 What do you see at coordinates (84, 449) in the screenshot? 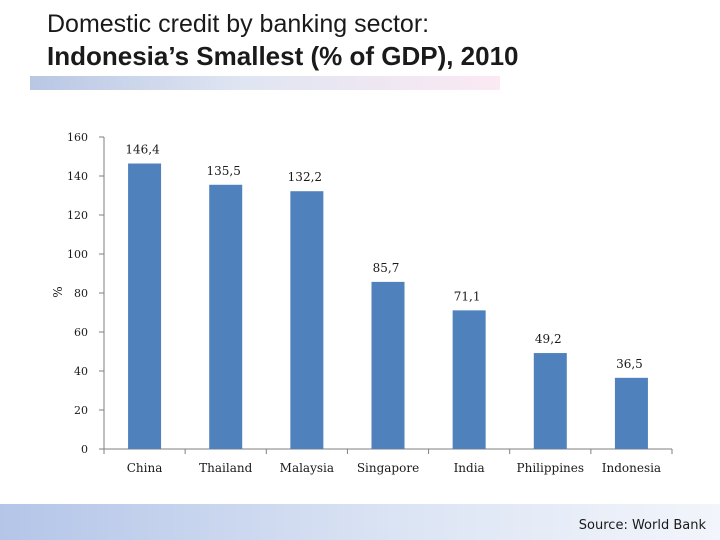
I see `y-tick-label: 0` at bounding box center [84, 449].